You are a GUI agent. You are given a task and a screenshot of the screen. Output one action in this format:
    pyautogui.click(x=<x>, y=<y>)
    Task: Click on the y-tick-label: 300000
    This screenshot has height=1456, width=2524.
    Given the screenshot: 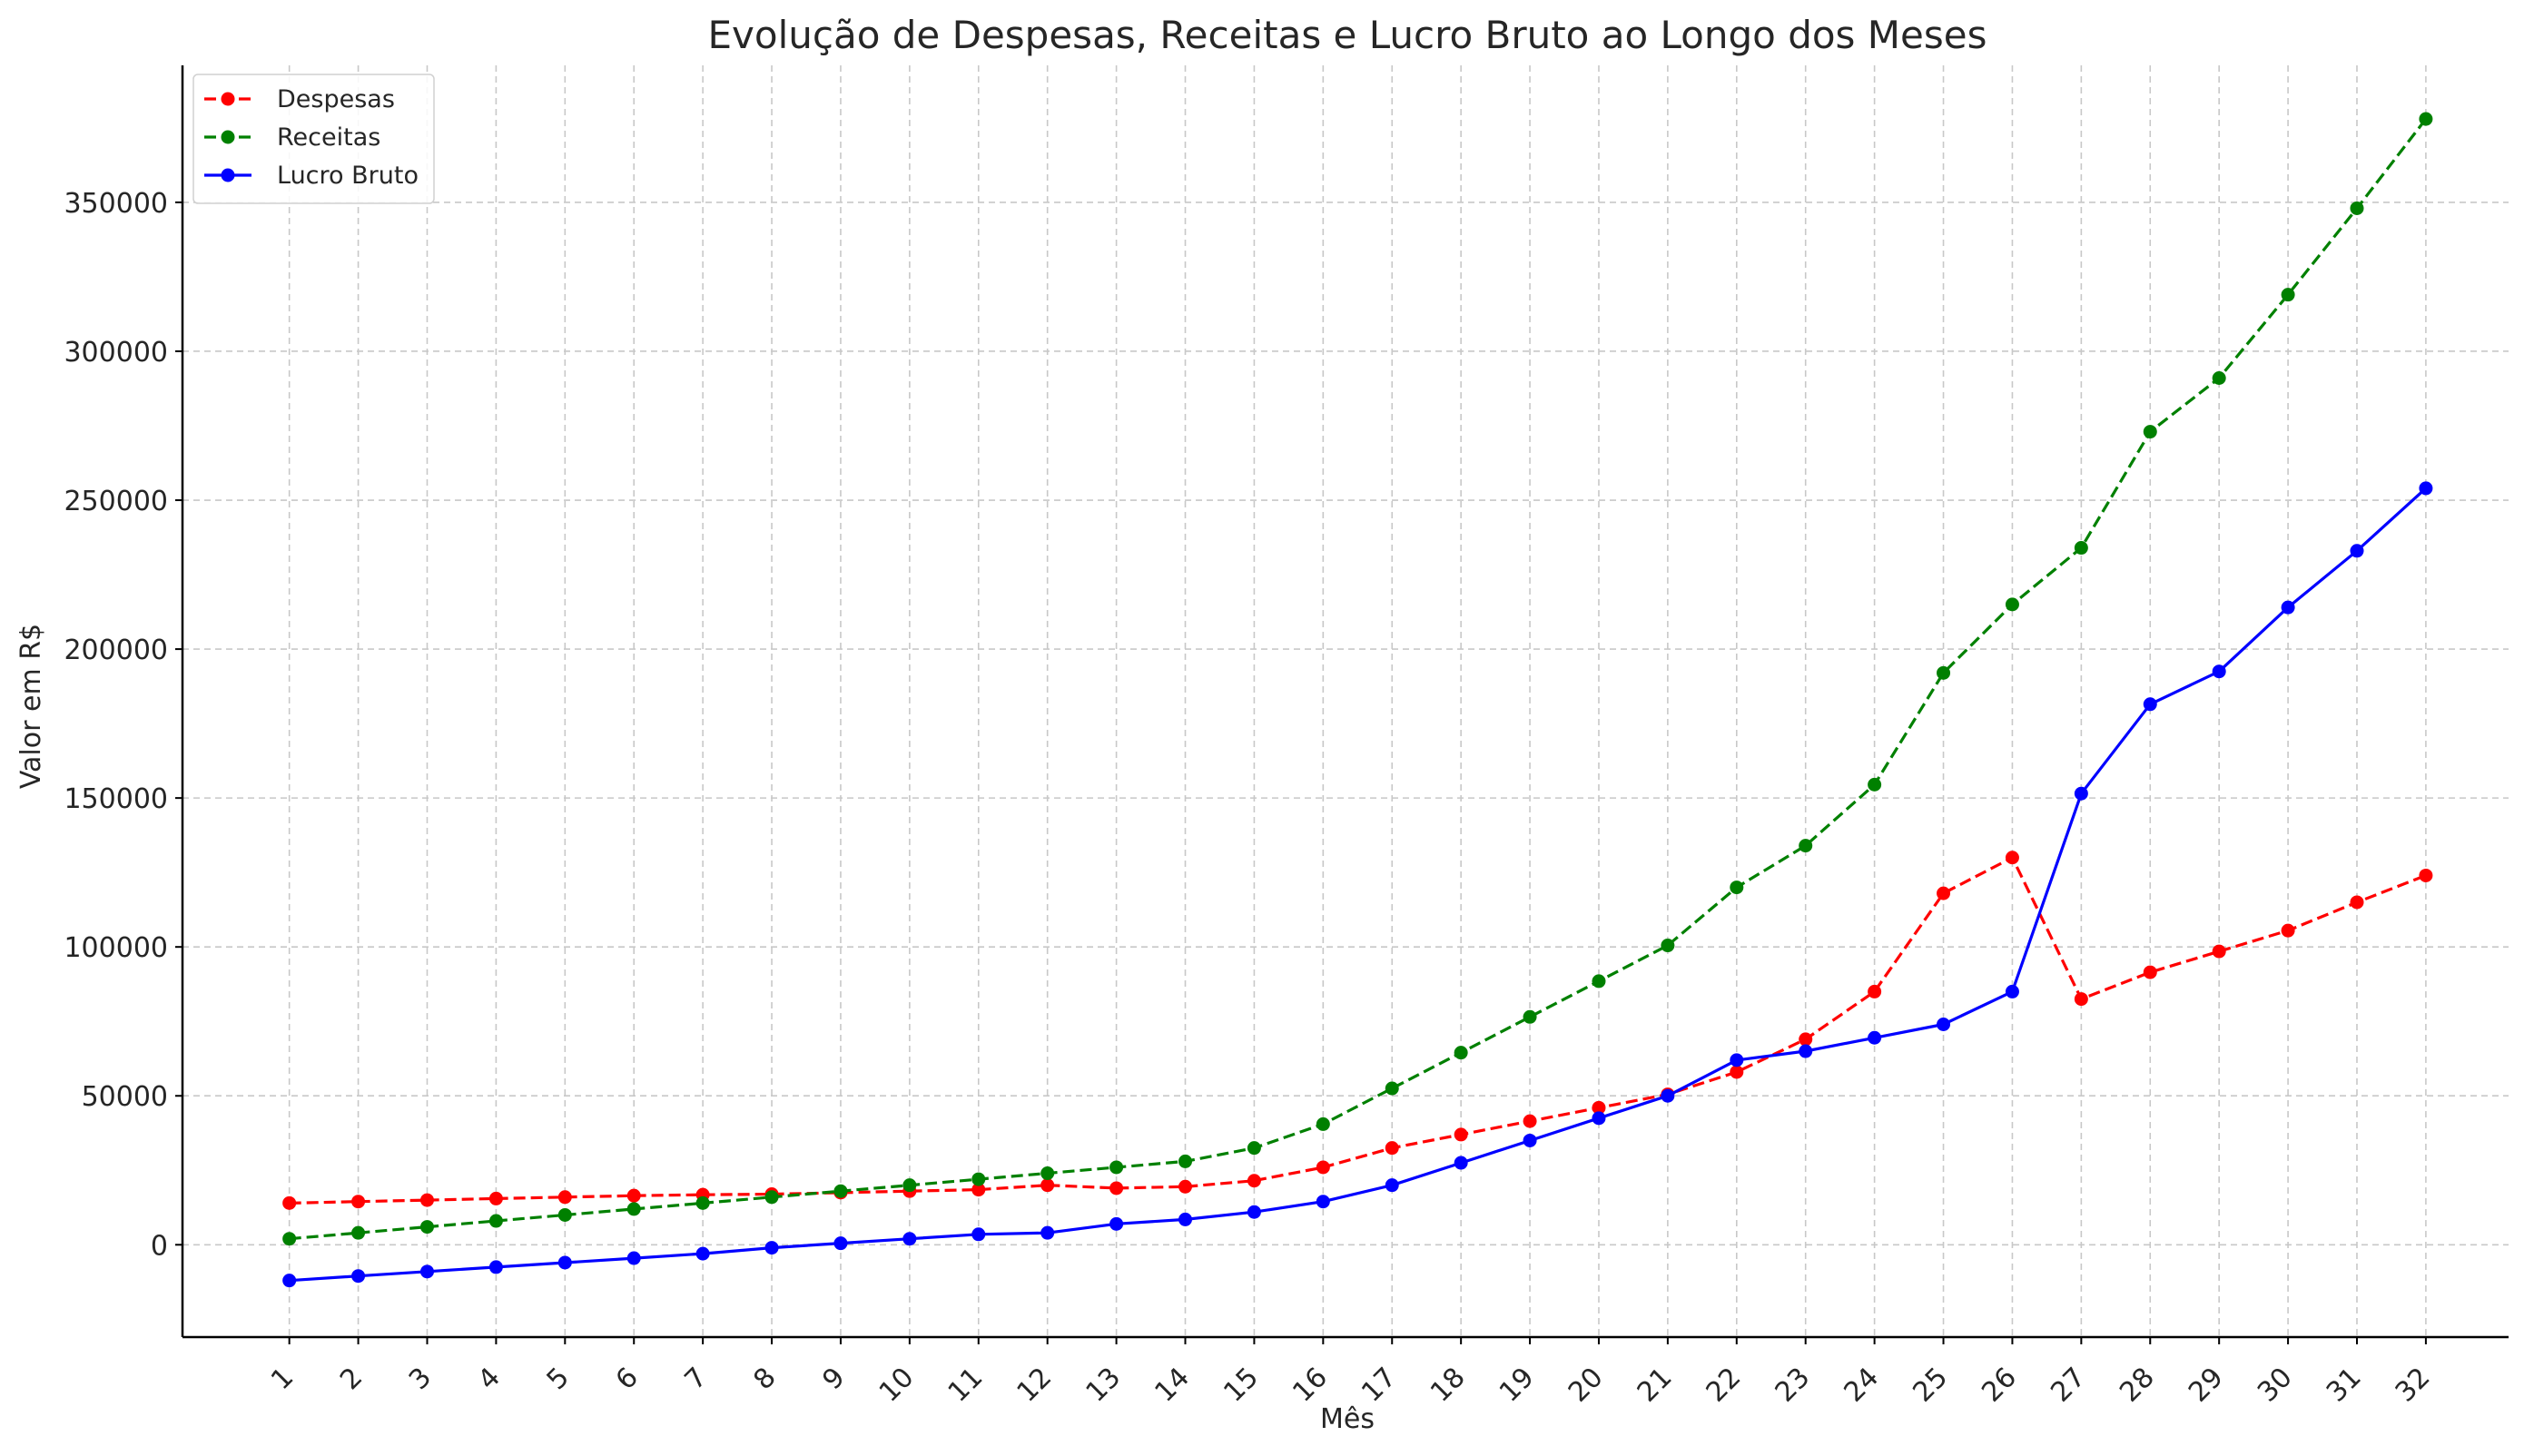 What is the action you would take?
    pyautogui.click(x=116, y=353)
    